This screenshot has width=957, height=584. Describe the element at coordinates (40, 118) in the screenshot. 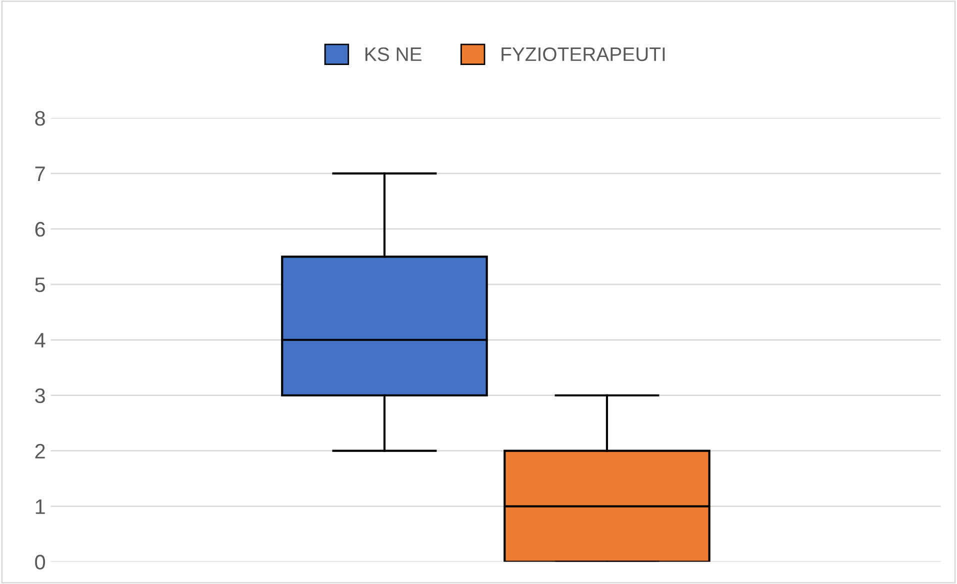

I see `y-tick-label: 8` at that location.